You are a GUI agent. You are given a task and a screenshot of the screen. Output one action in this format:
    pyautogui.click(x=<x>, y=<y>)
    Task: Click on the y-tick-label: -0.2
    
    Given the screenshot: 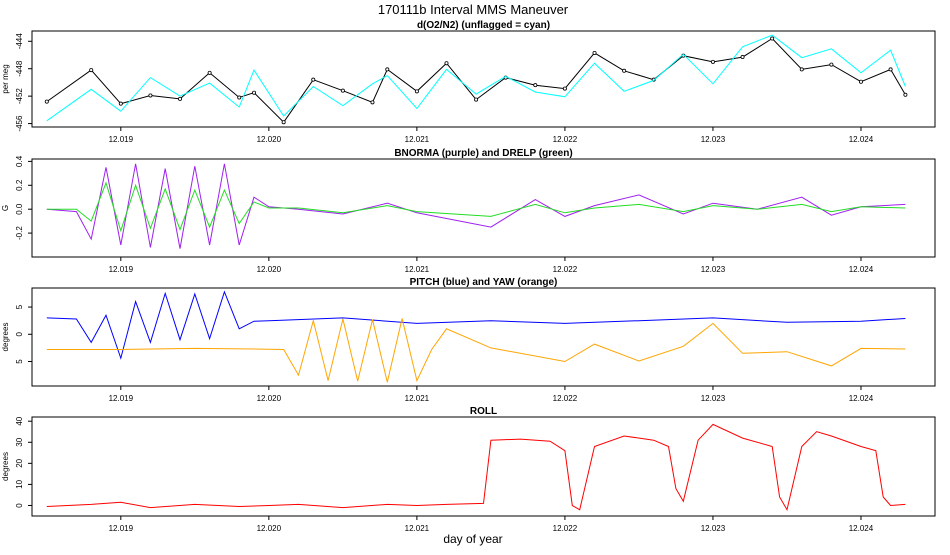 What is the action you would take?
    pyautogui.click(x=19, y=233)
    